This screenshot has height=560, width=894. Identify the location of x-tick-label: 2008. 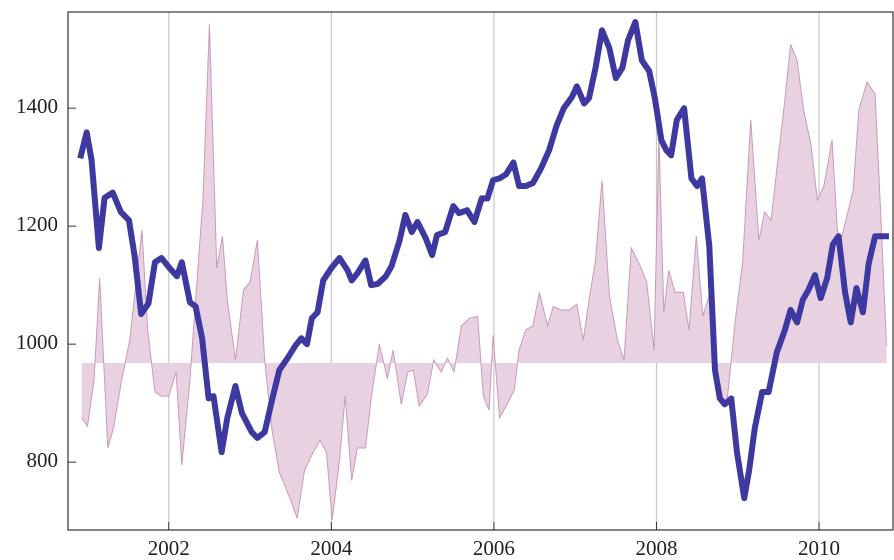
(656, 548).